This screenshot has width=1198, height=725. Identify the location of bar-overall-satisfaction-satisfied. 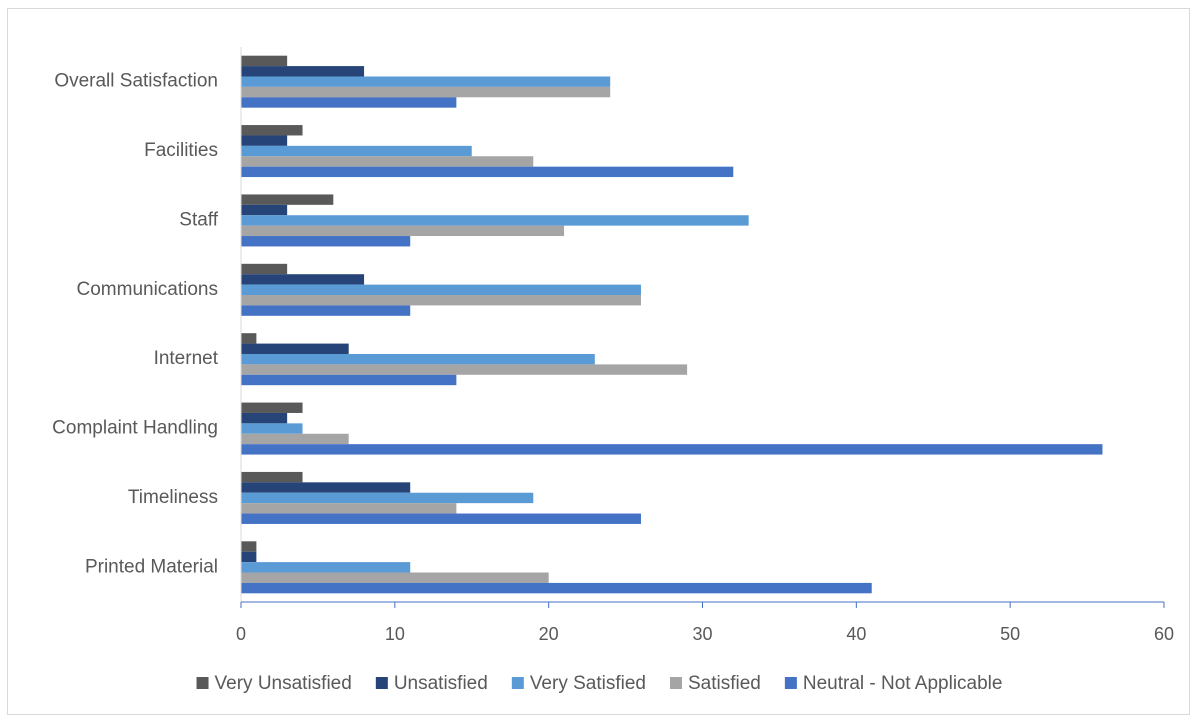
(426, 92).